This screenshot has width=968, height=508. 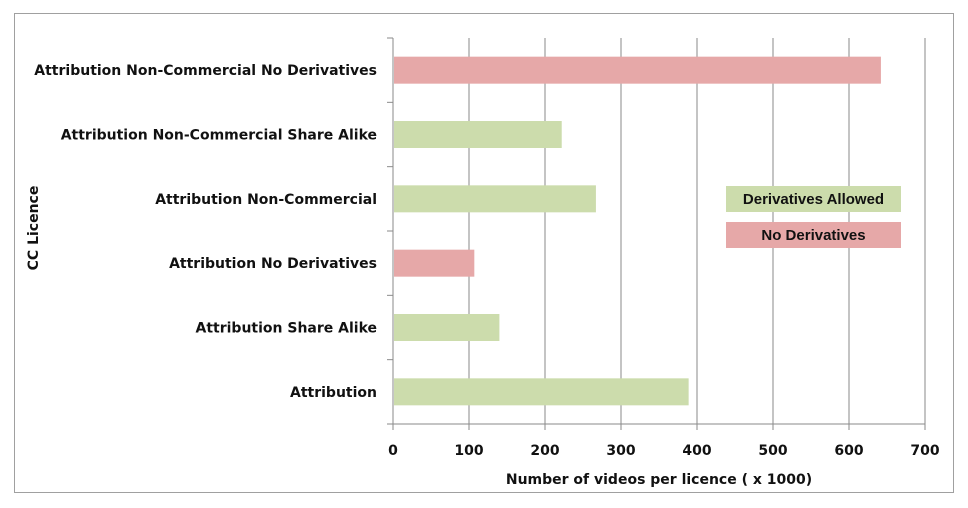 What do you see at coordinates (287, 329) in the screenshot?
I see `category-label: Attribution Share Alike` at bounding box center [287, 329].